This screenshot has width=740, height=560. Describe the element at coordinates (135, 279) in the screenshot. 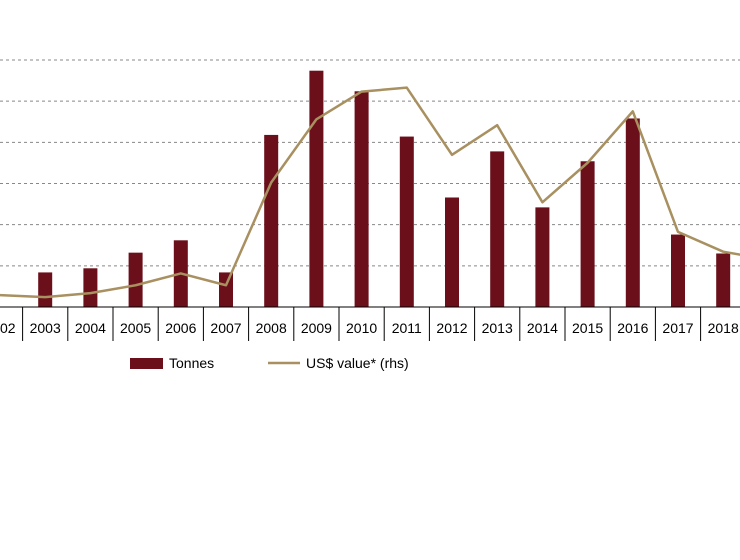

I see `bar-2005` at that location.